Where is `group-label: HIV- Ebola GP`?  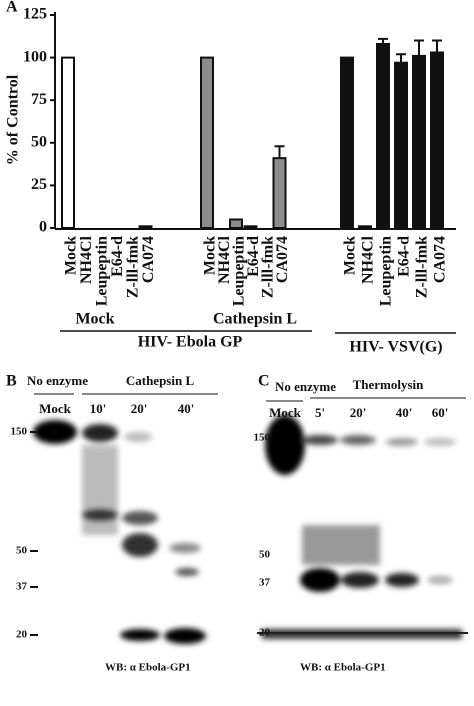
group-label: HIV- Ebola GP is located at coordinates (190, 342).